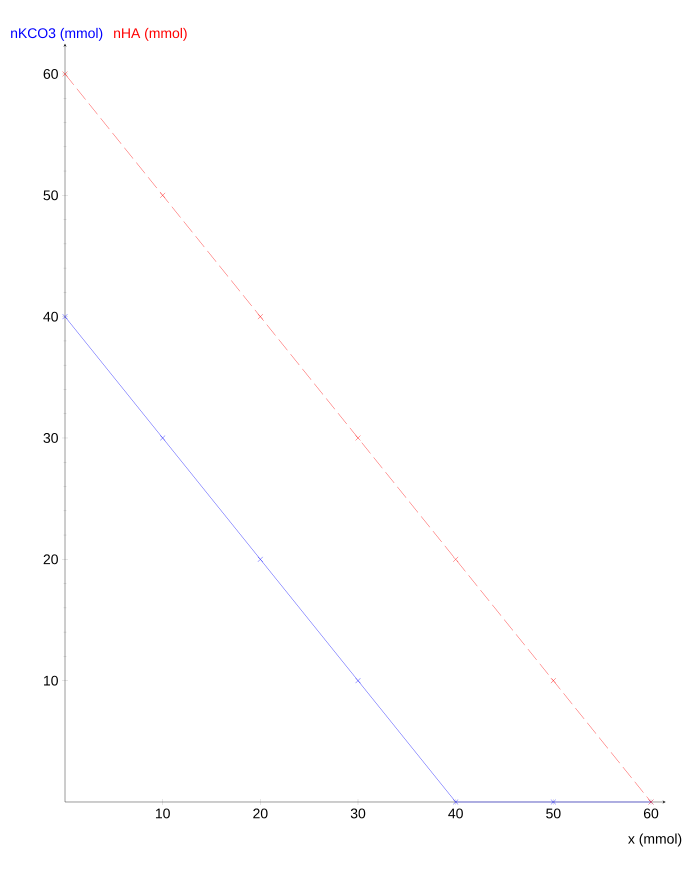 This screenshot has height=870, width=685. What do you see at coordinates (455, 813) in the screenshot?
I see `x-tick-label: 40` at bounding box center [455, 813].